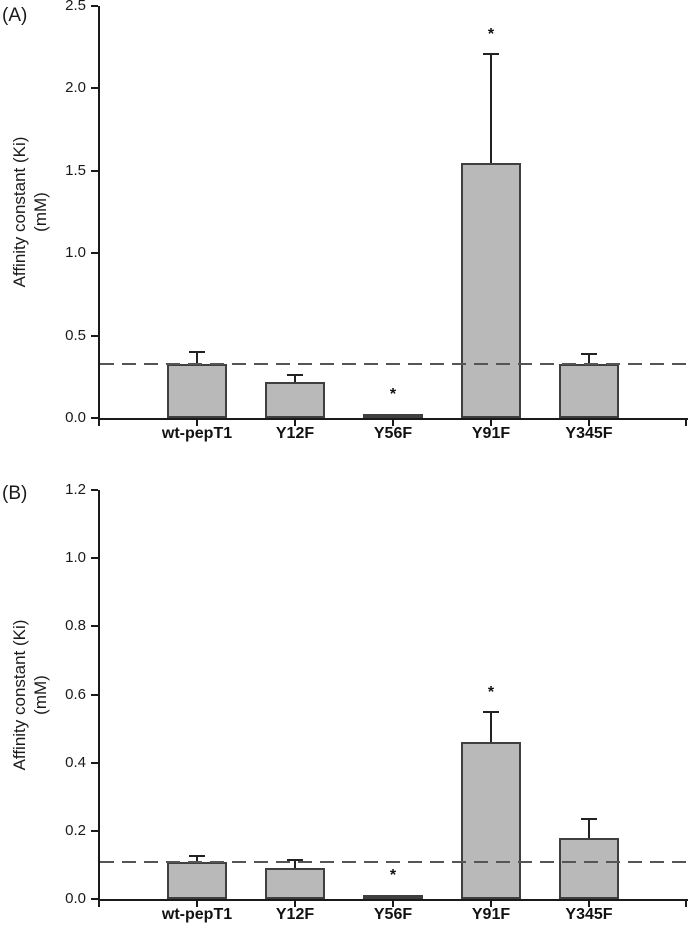 This screenshot has width=688, height=936. I want to click on panel-label-a: (A), so click(15, 15).